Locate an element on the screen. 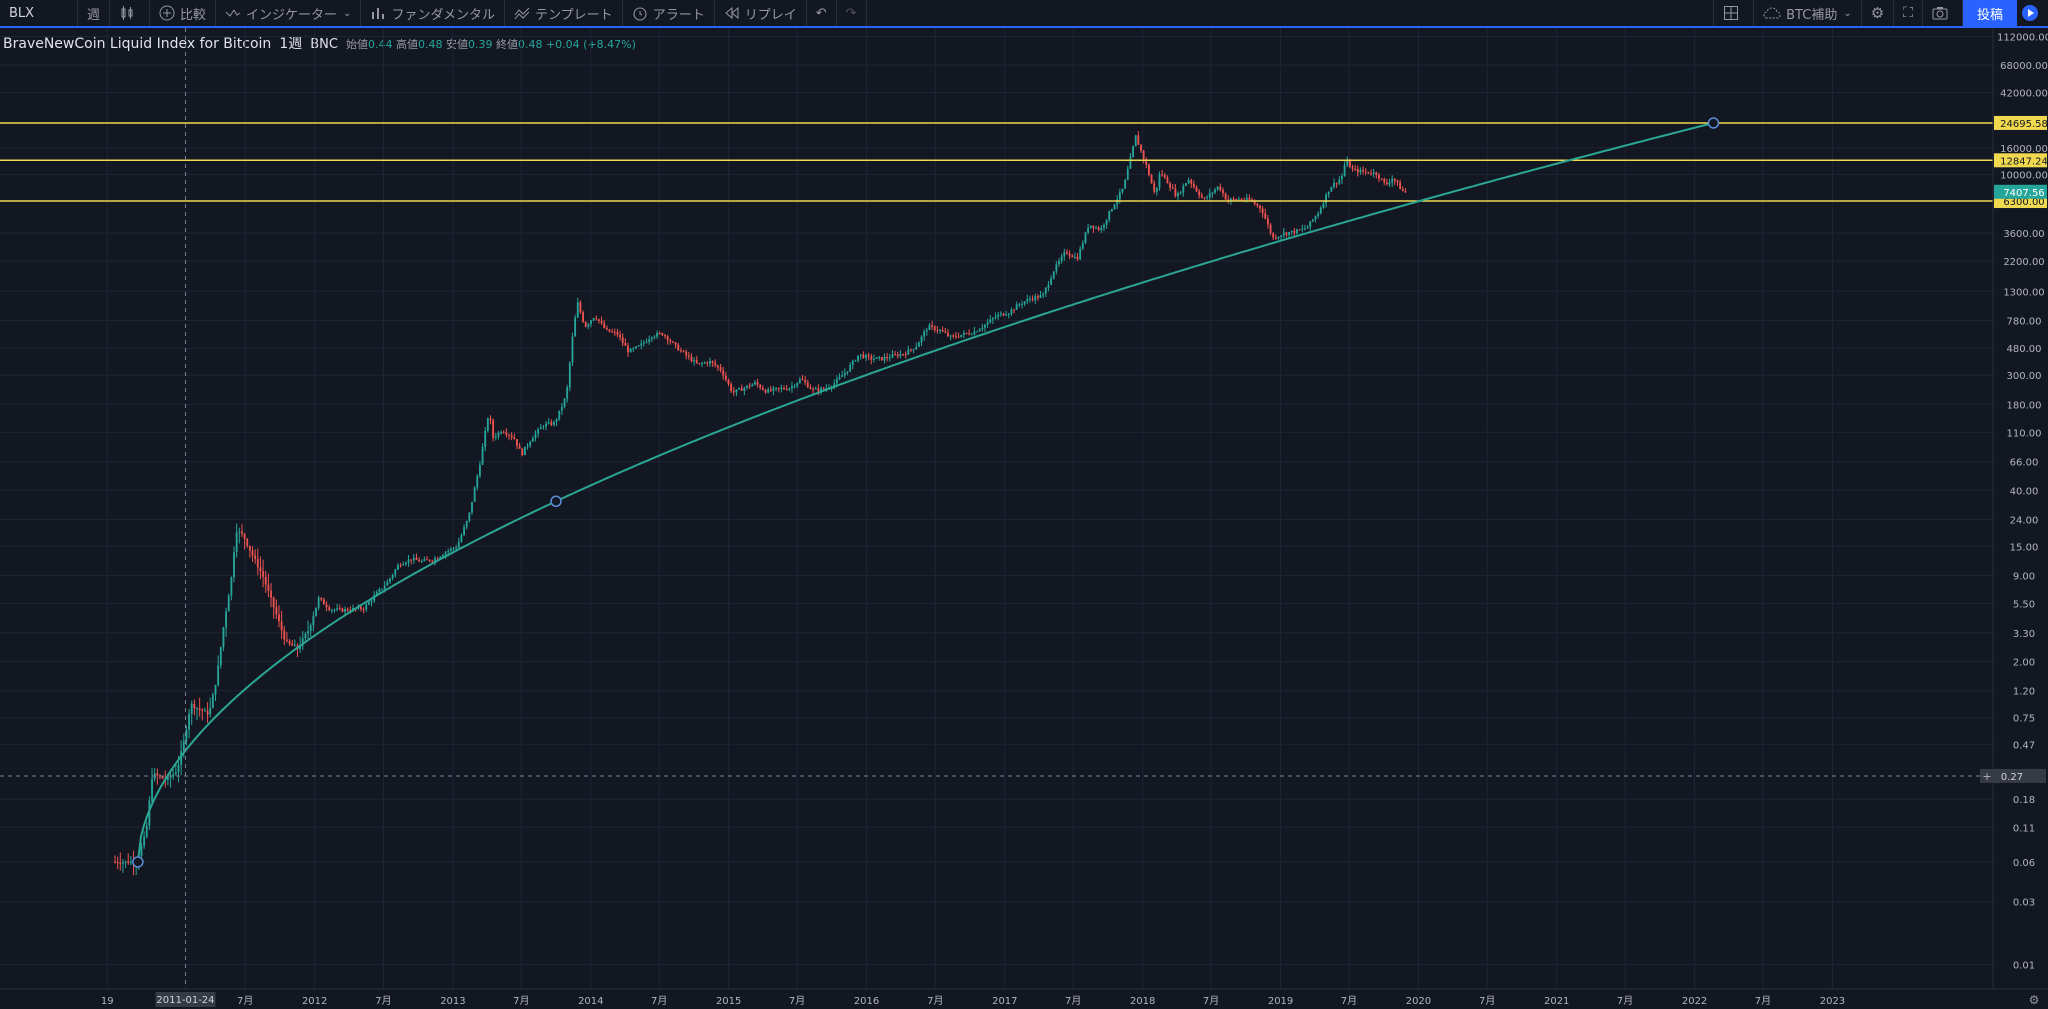  screenshot-button is located at coordinates (1943, 13).